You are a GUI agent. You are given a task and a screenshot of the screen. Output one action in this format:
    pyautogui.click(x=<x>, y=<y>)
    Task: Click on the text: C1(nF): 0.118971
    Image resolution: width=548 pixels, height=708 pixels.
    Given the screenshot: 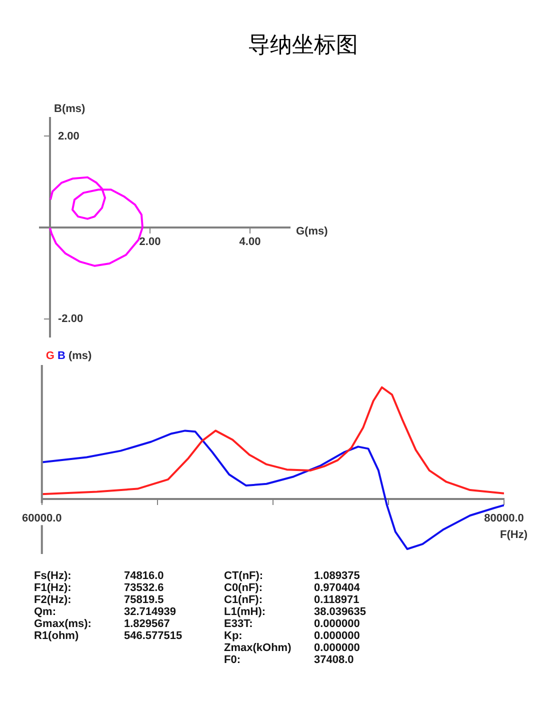 What is the action you would take?
    pyautogui.click(x=292, y=600)
    